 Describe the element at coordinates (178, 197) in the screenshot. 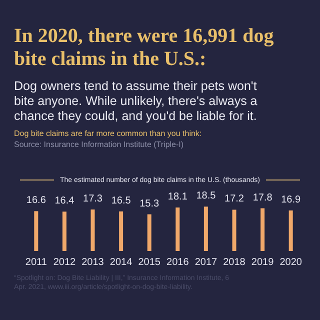

I see `data-label: 18.1` at that location.